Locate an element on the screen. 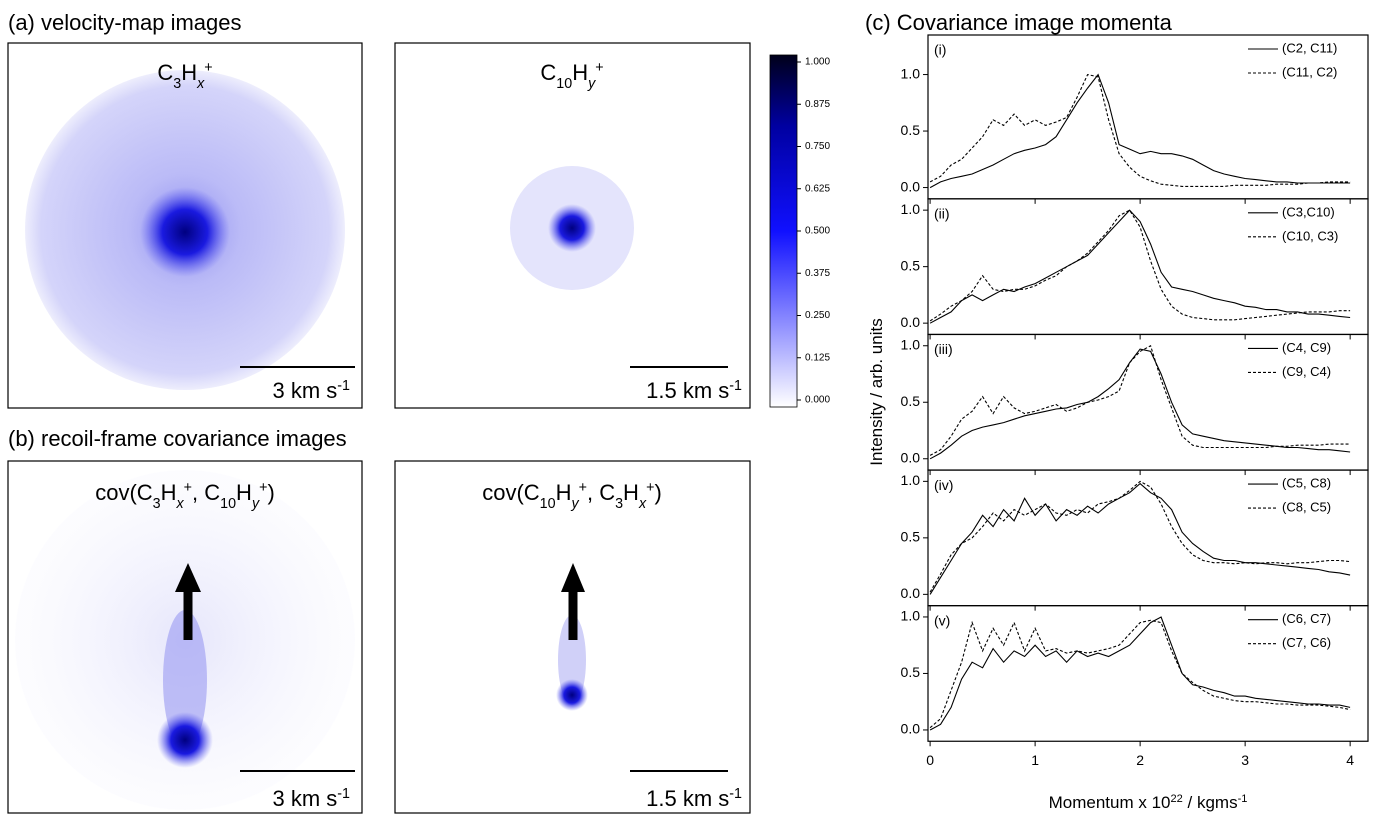 Image resolution: width=1377 pixels, height=814 pixels. colorbar-tick-label: 1.000 is located at coordinates (817, 62).